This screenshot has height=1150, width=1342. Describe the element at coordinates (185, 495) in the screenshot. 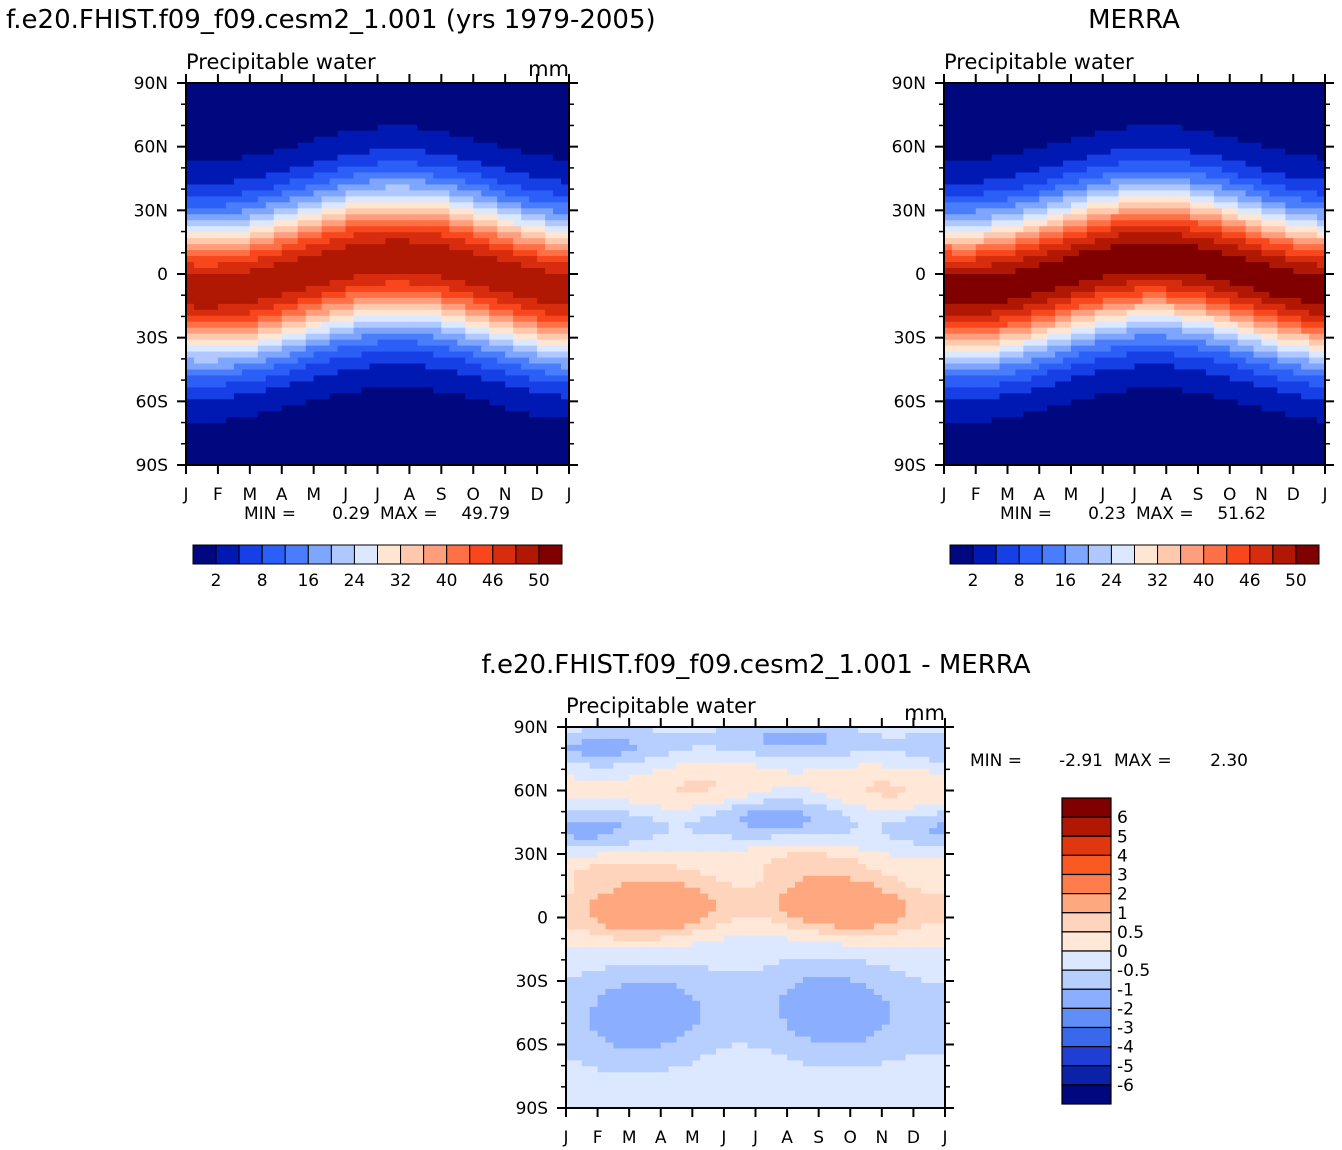

I see `x-tick-label: J` at that location.